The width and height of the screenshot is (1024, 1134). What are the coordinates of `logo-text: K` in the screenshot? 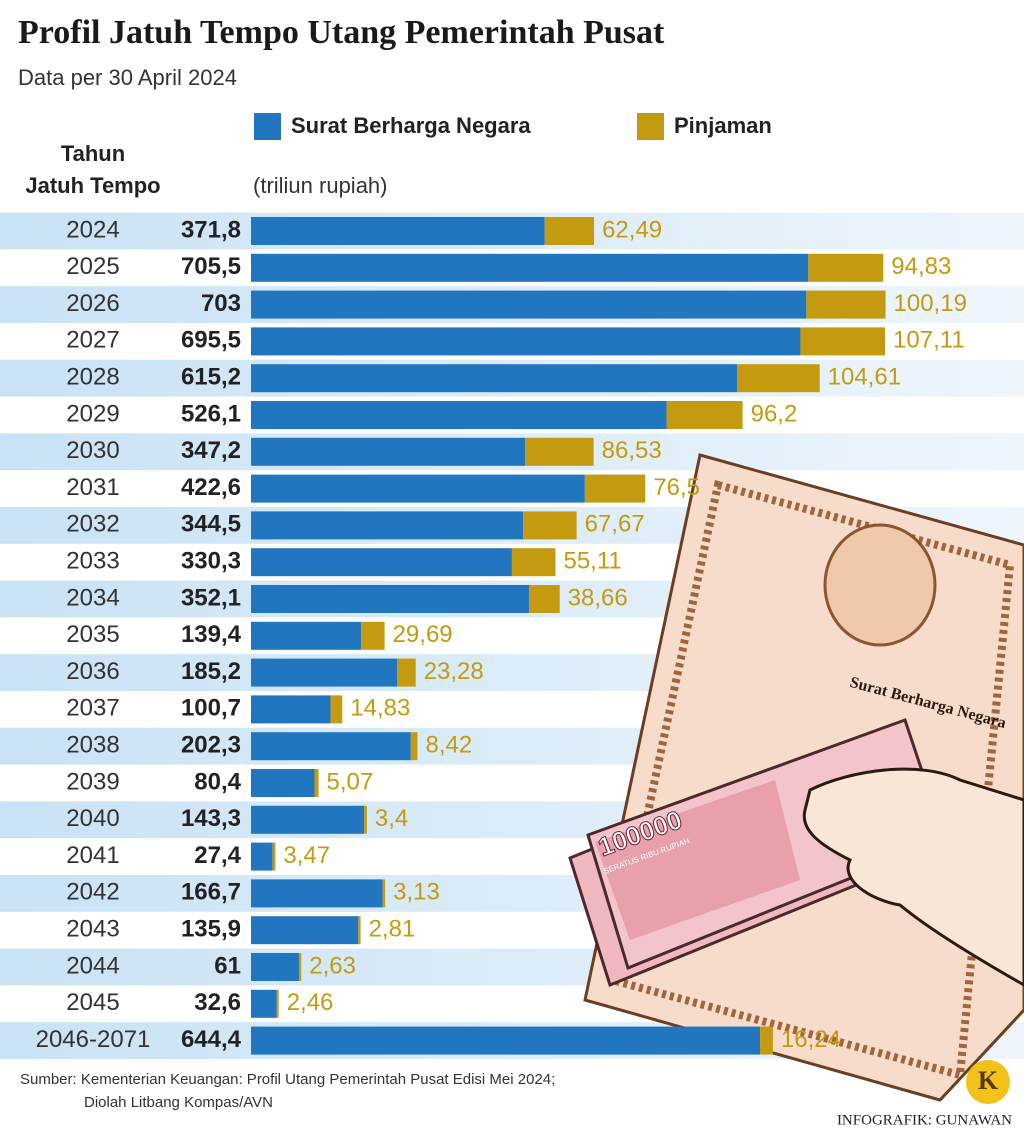 It's located at (988, 1080).